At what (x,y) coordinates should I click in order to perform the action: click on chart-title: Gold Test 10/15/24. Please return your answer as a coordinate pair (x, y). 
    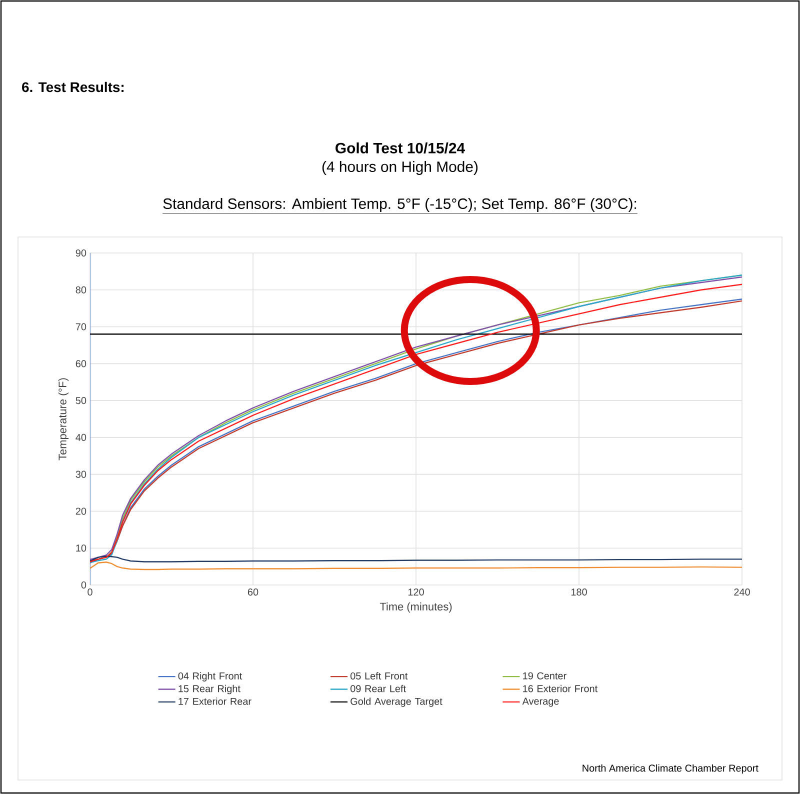
    Looking at the image, I should click on (400, 148).